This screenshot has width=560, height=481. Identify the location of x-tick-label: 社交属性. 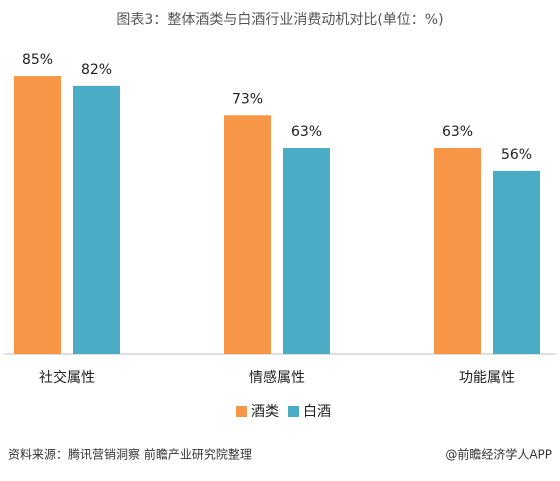
(67, 377).